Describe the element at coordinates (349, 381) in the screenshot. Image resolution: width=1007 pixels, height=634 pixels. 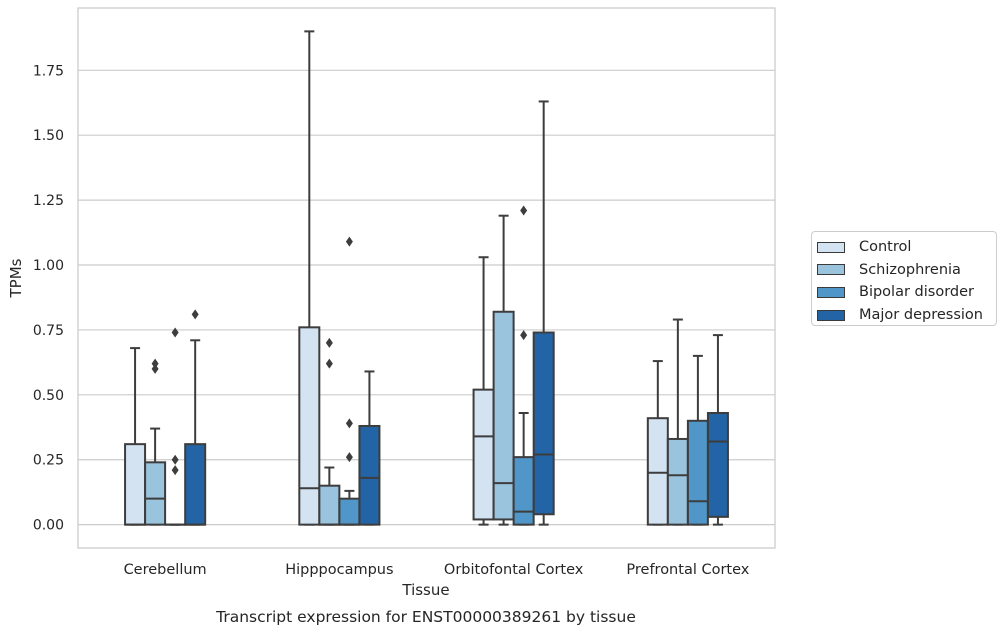
I see `box-hipppocampus-bipolar-disorder` at that location.